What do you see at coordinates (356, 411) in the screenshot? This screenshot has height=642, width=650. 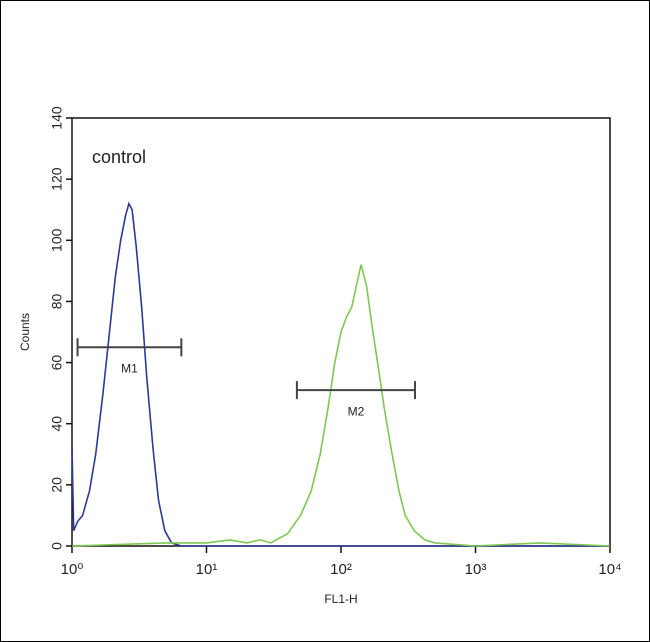 I see `marker-label: M2` at bounding box center [356, 411].